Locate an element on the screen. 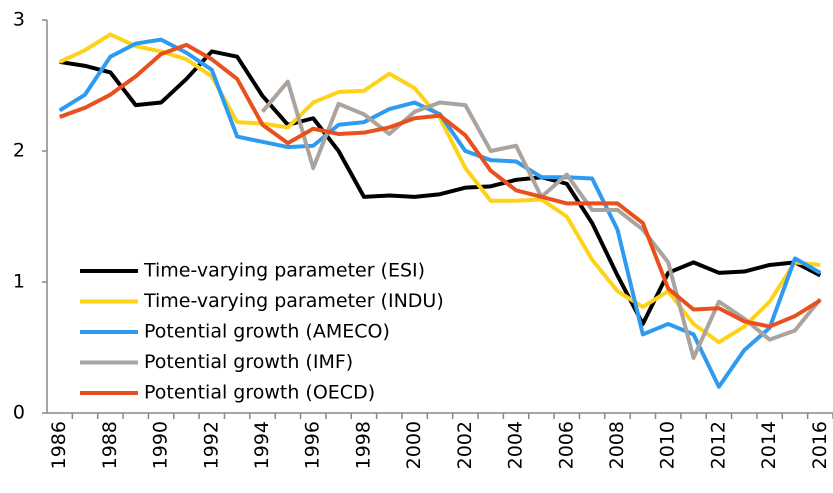  y-tick-label: 1 is located at coordinates (19, 282).